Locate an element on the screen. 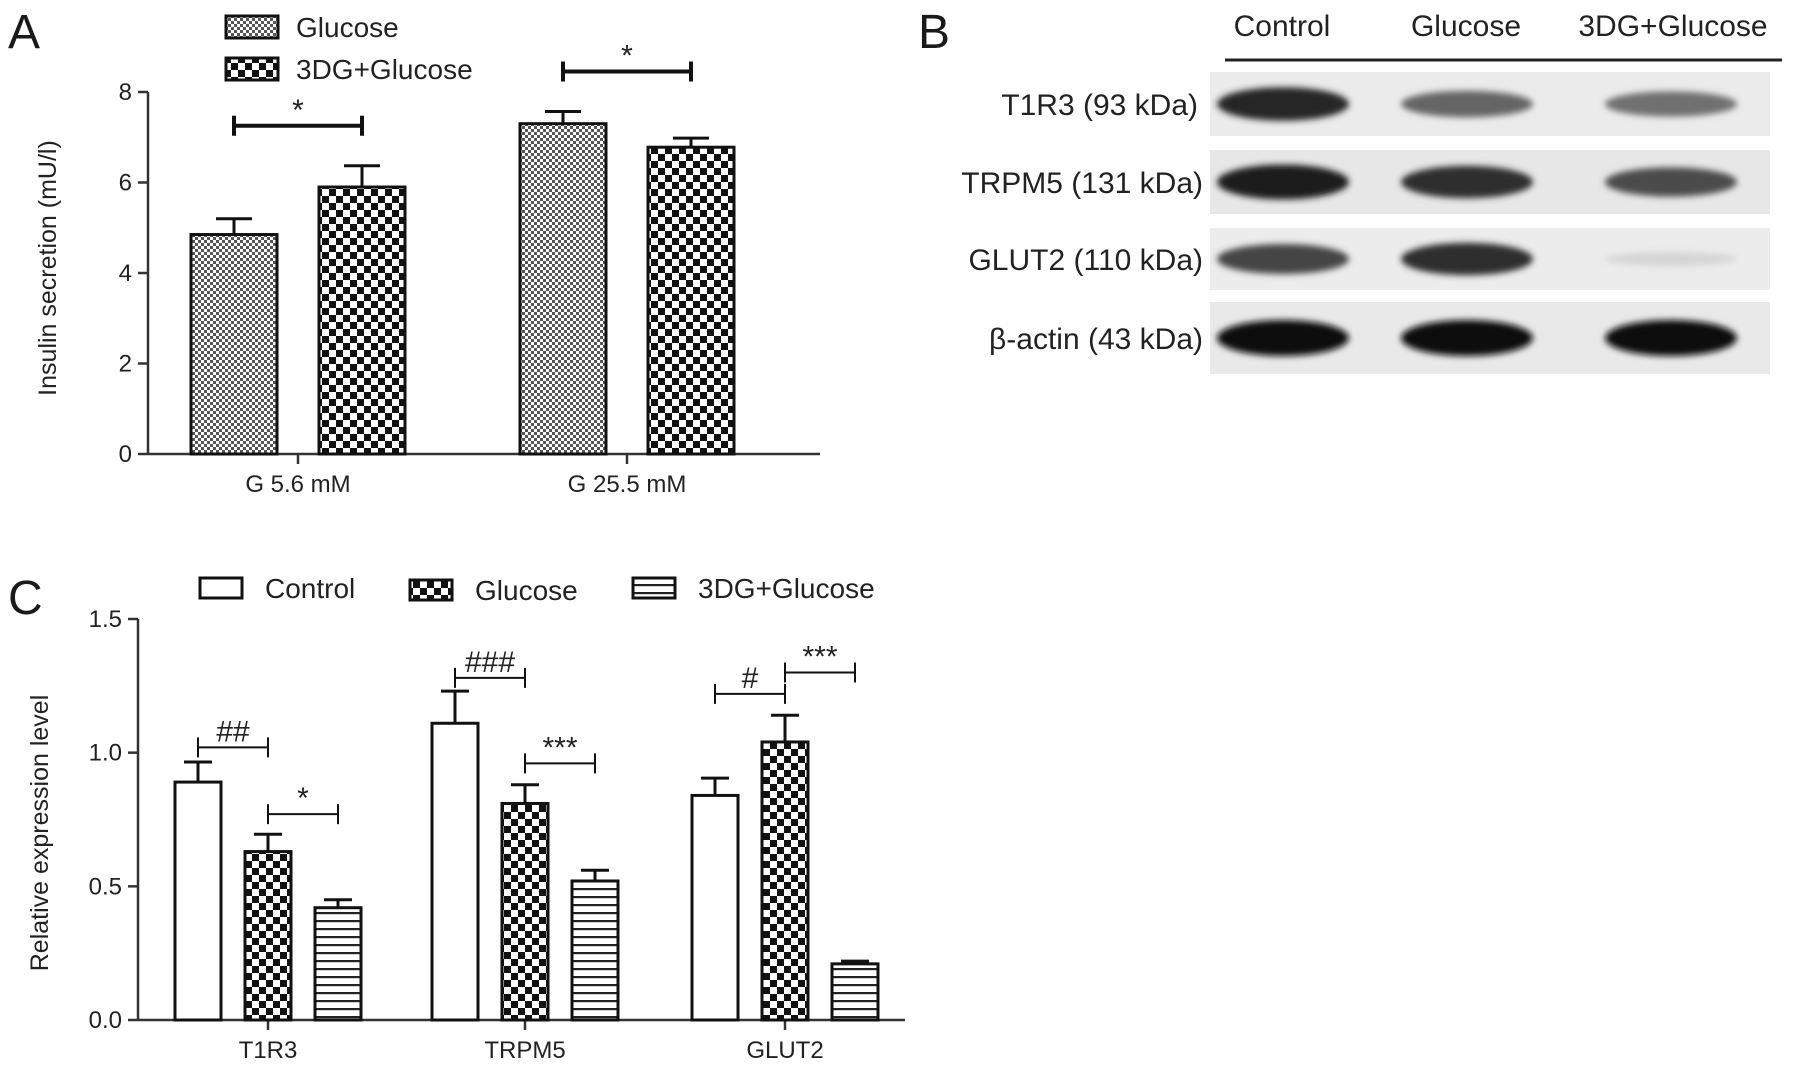  blot-row-t1r3: T1R3 (93 kDa) is located at coordinates (1385, 104).